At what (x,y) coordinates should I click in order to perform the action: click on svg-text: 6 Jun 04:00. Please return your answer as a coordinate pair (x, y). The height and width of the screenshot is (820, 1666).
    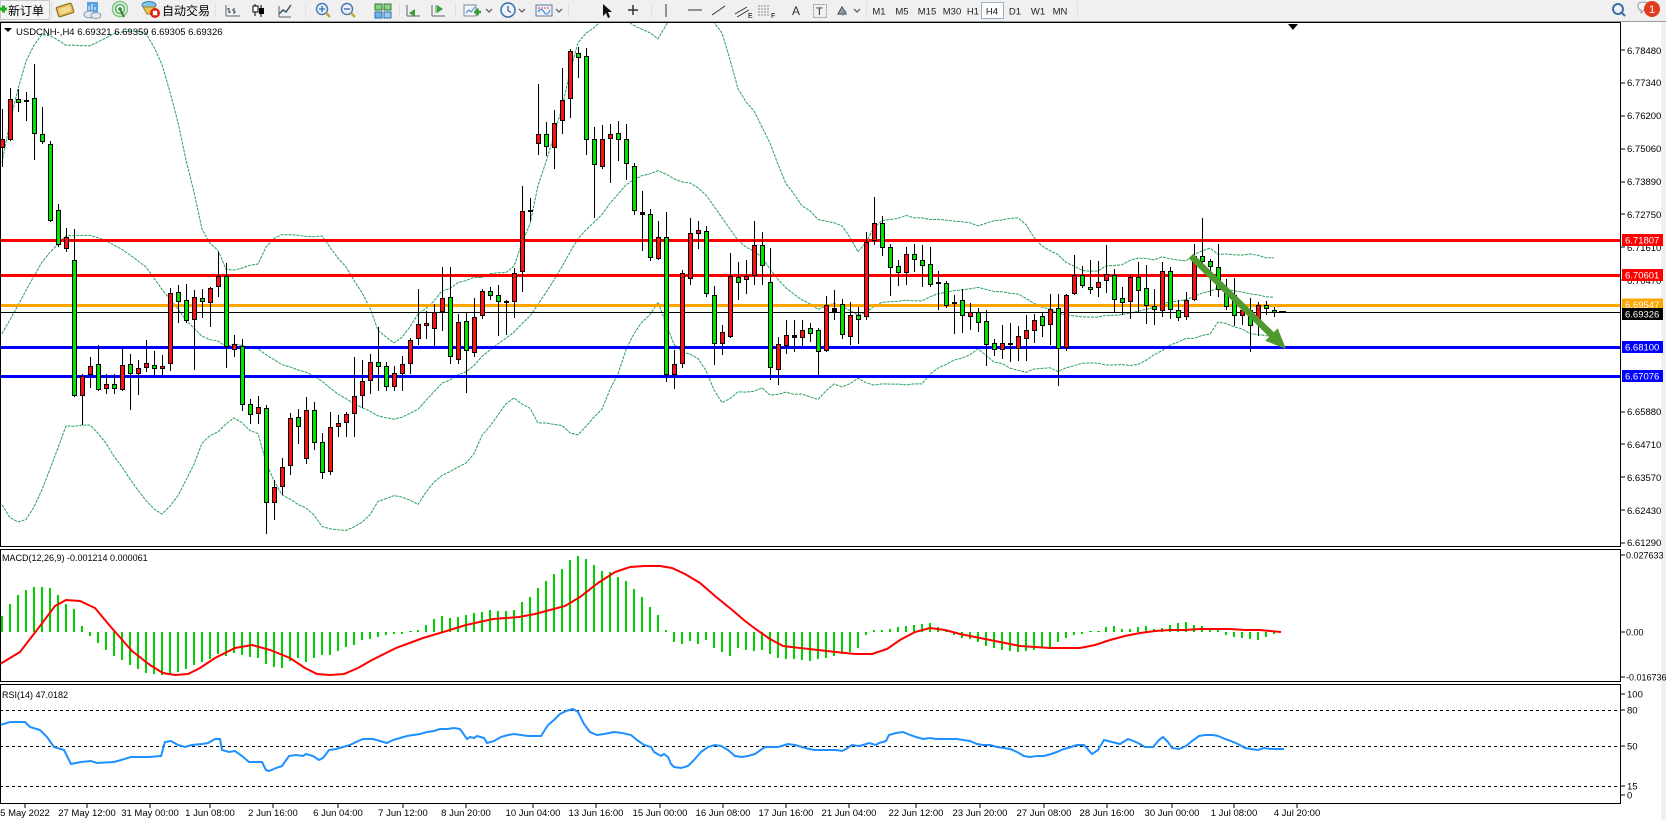
    Looking at the image, I should click on (338, 813).